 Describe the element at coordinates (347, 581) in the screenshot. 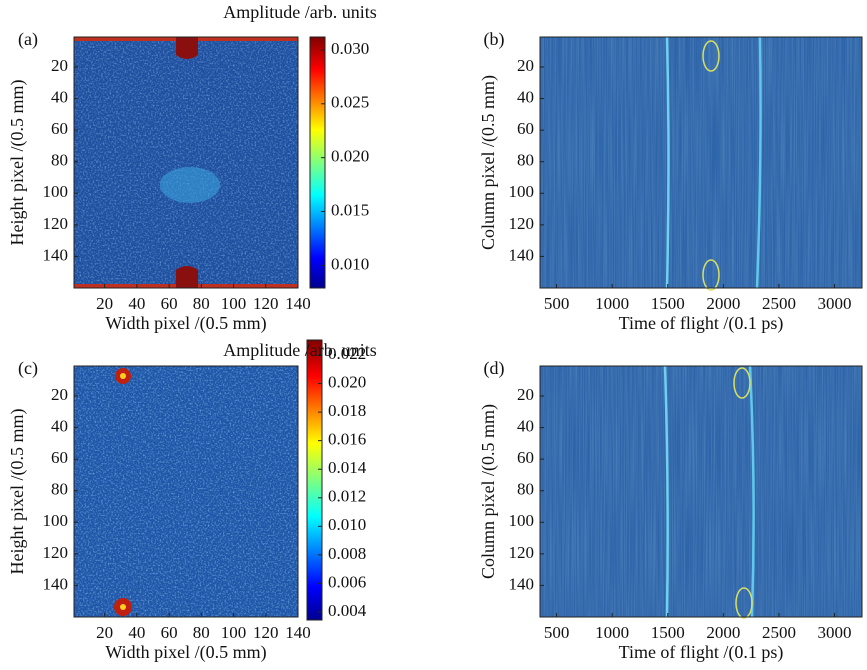

I see `colorbar-tick-label: 0.006` at that location.